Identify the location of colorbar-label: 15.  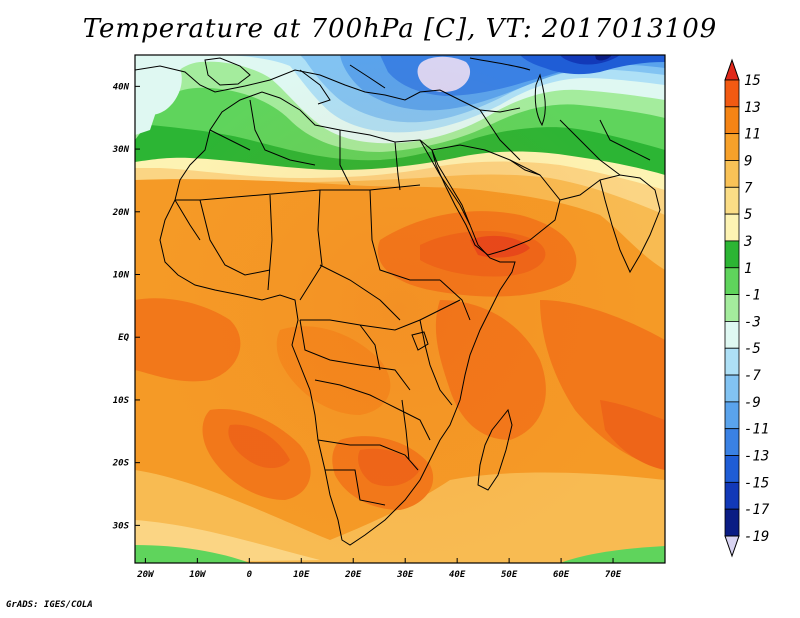
(752, 81).